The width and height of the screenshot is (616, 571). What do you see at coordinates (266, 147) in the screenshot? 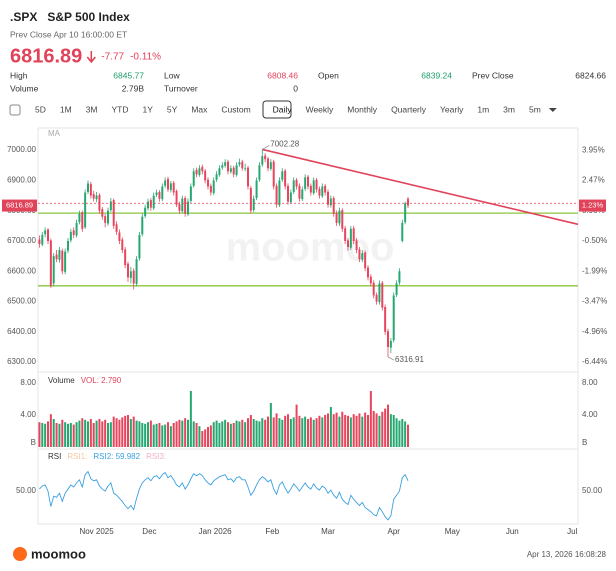
I see `high-leader` at bounding box center [266, 147].